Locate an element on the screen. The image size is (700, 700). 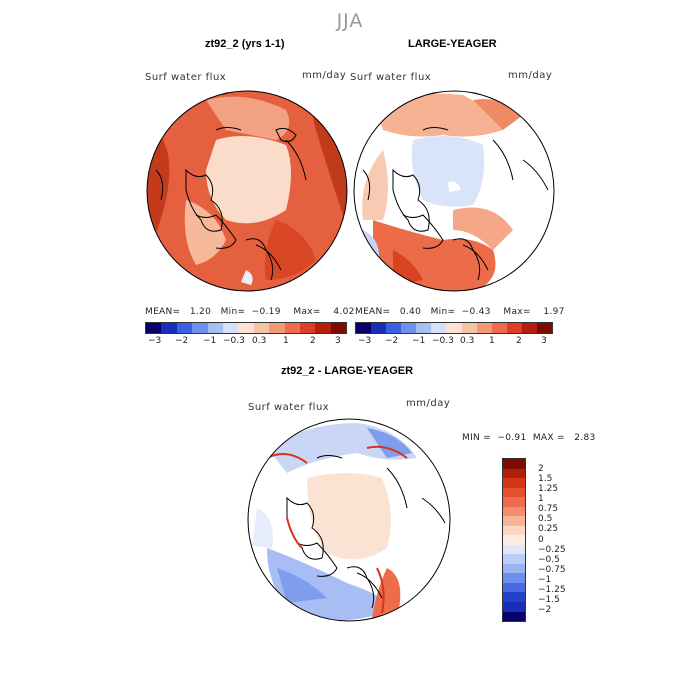
tick-label: −1.25 is located at coordinates (552, 590).